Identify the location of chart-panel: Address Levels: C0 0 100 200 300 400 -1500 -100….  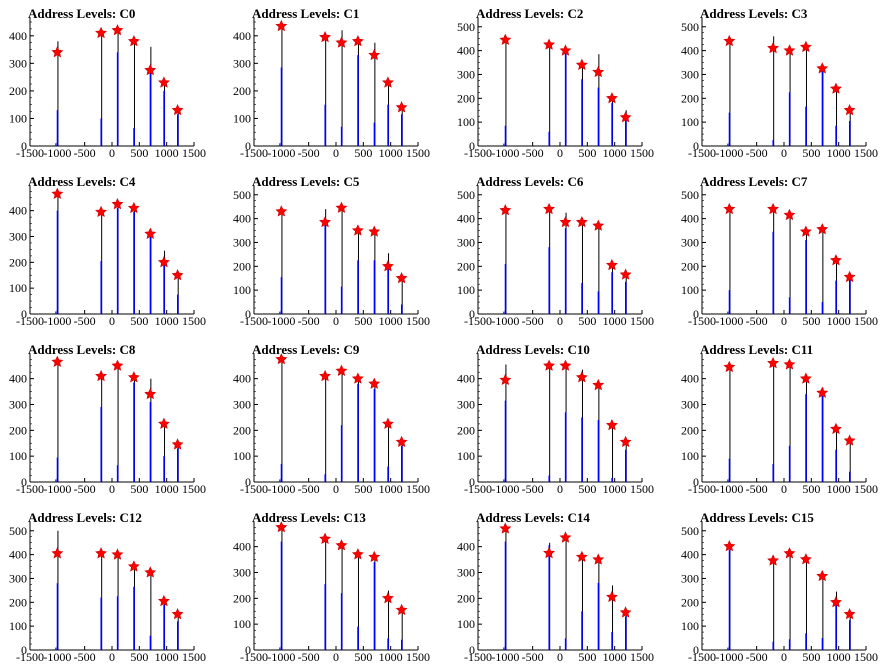
(112, 84).